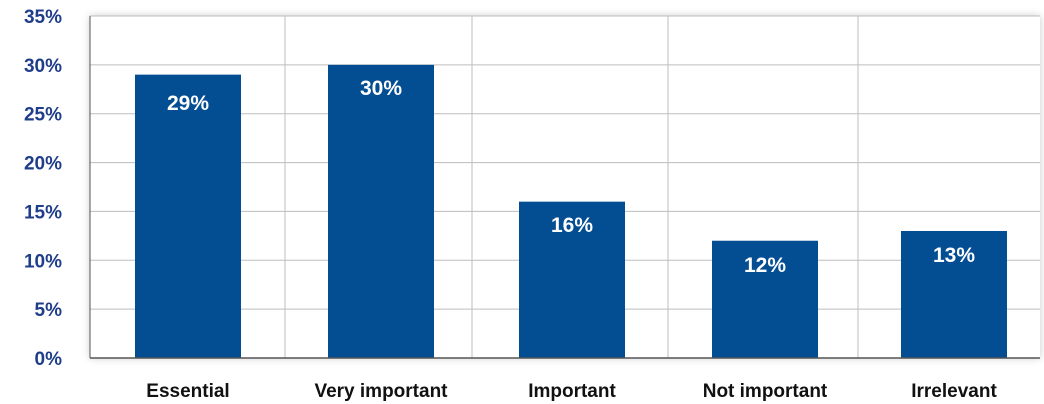 This screenshot has width=1044, height=404. I want to click on data-label: 29%, so click(188, 103).